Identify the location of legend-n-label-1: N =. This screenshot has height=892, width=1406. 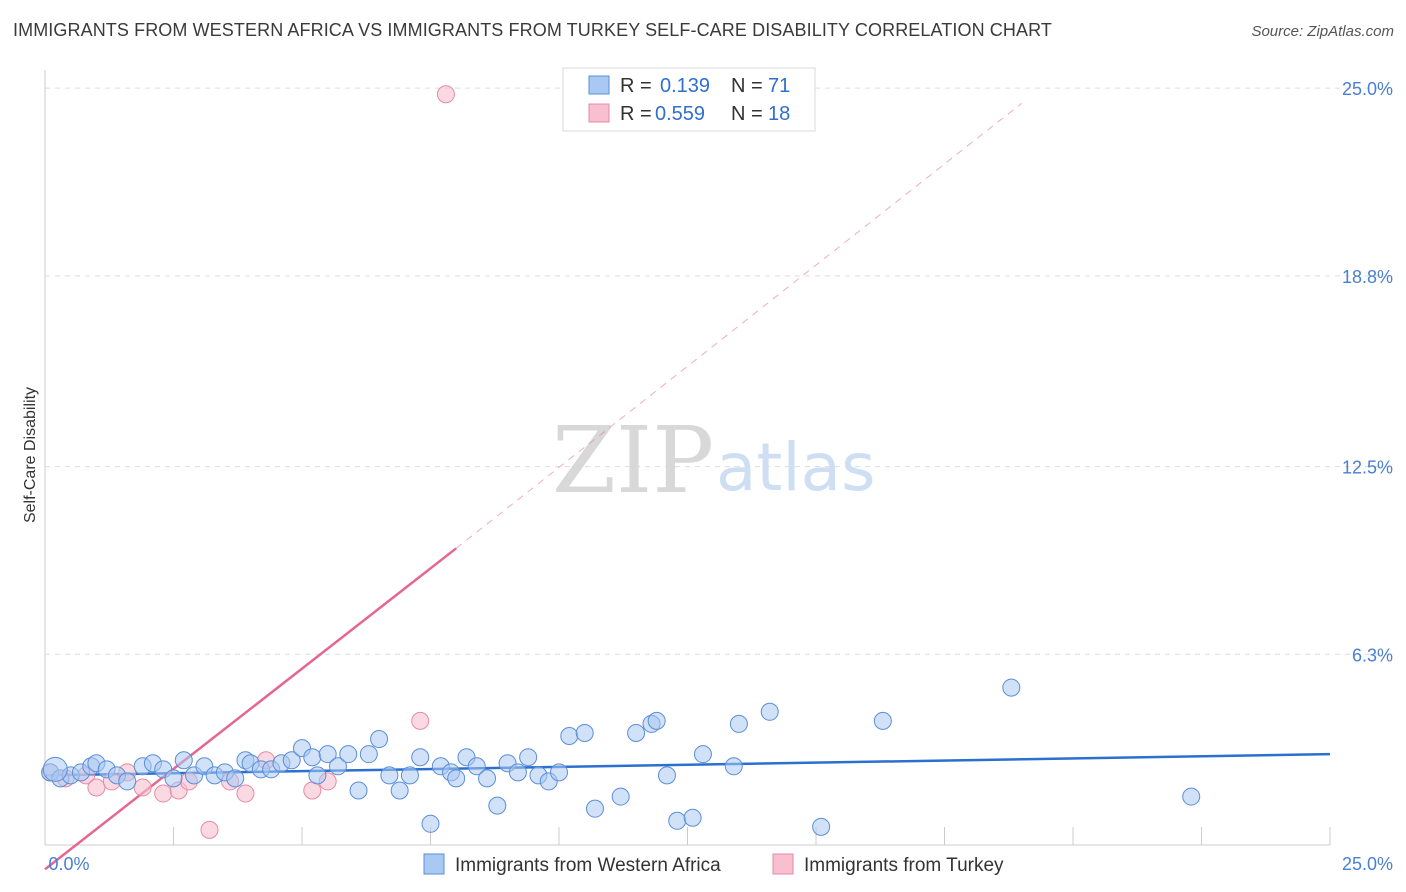
(747, 86).